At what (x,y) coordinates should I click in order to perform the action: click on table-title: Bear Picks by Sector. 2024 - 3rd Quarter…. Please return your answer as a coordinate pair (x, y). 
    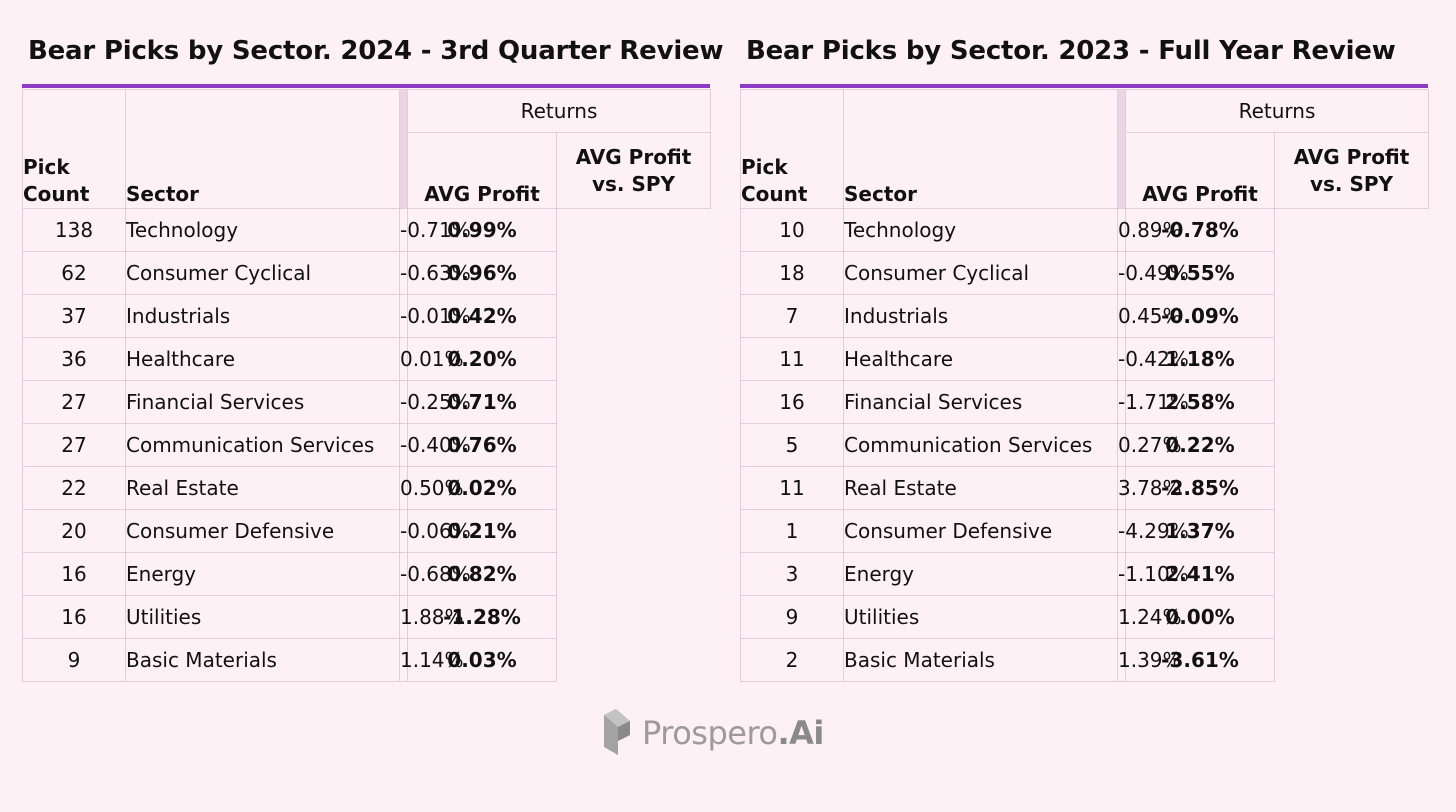
    Looking at the image, I should click on (376, 51).